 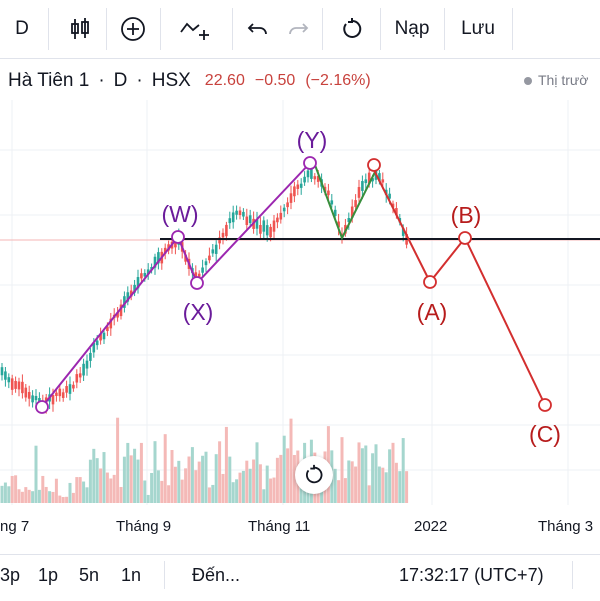 I want to click on volume-bars, so click(x=204, y=460).